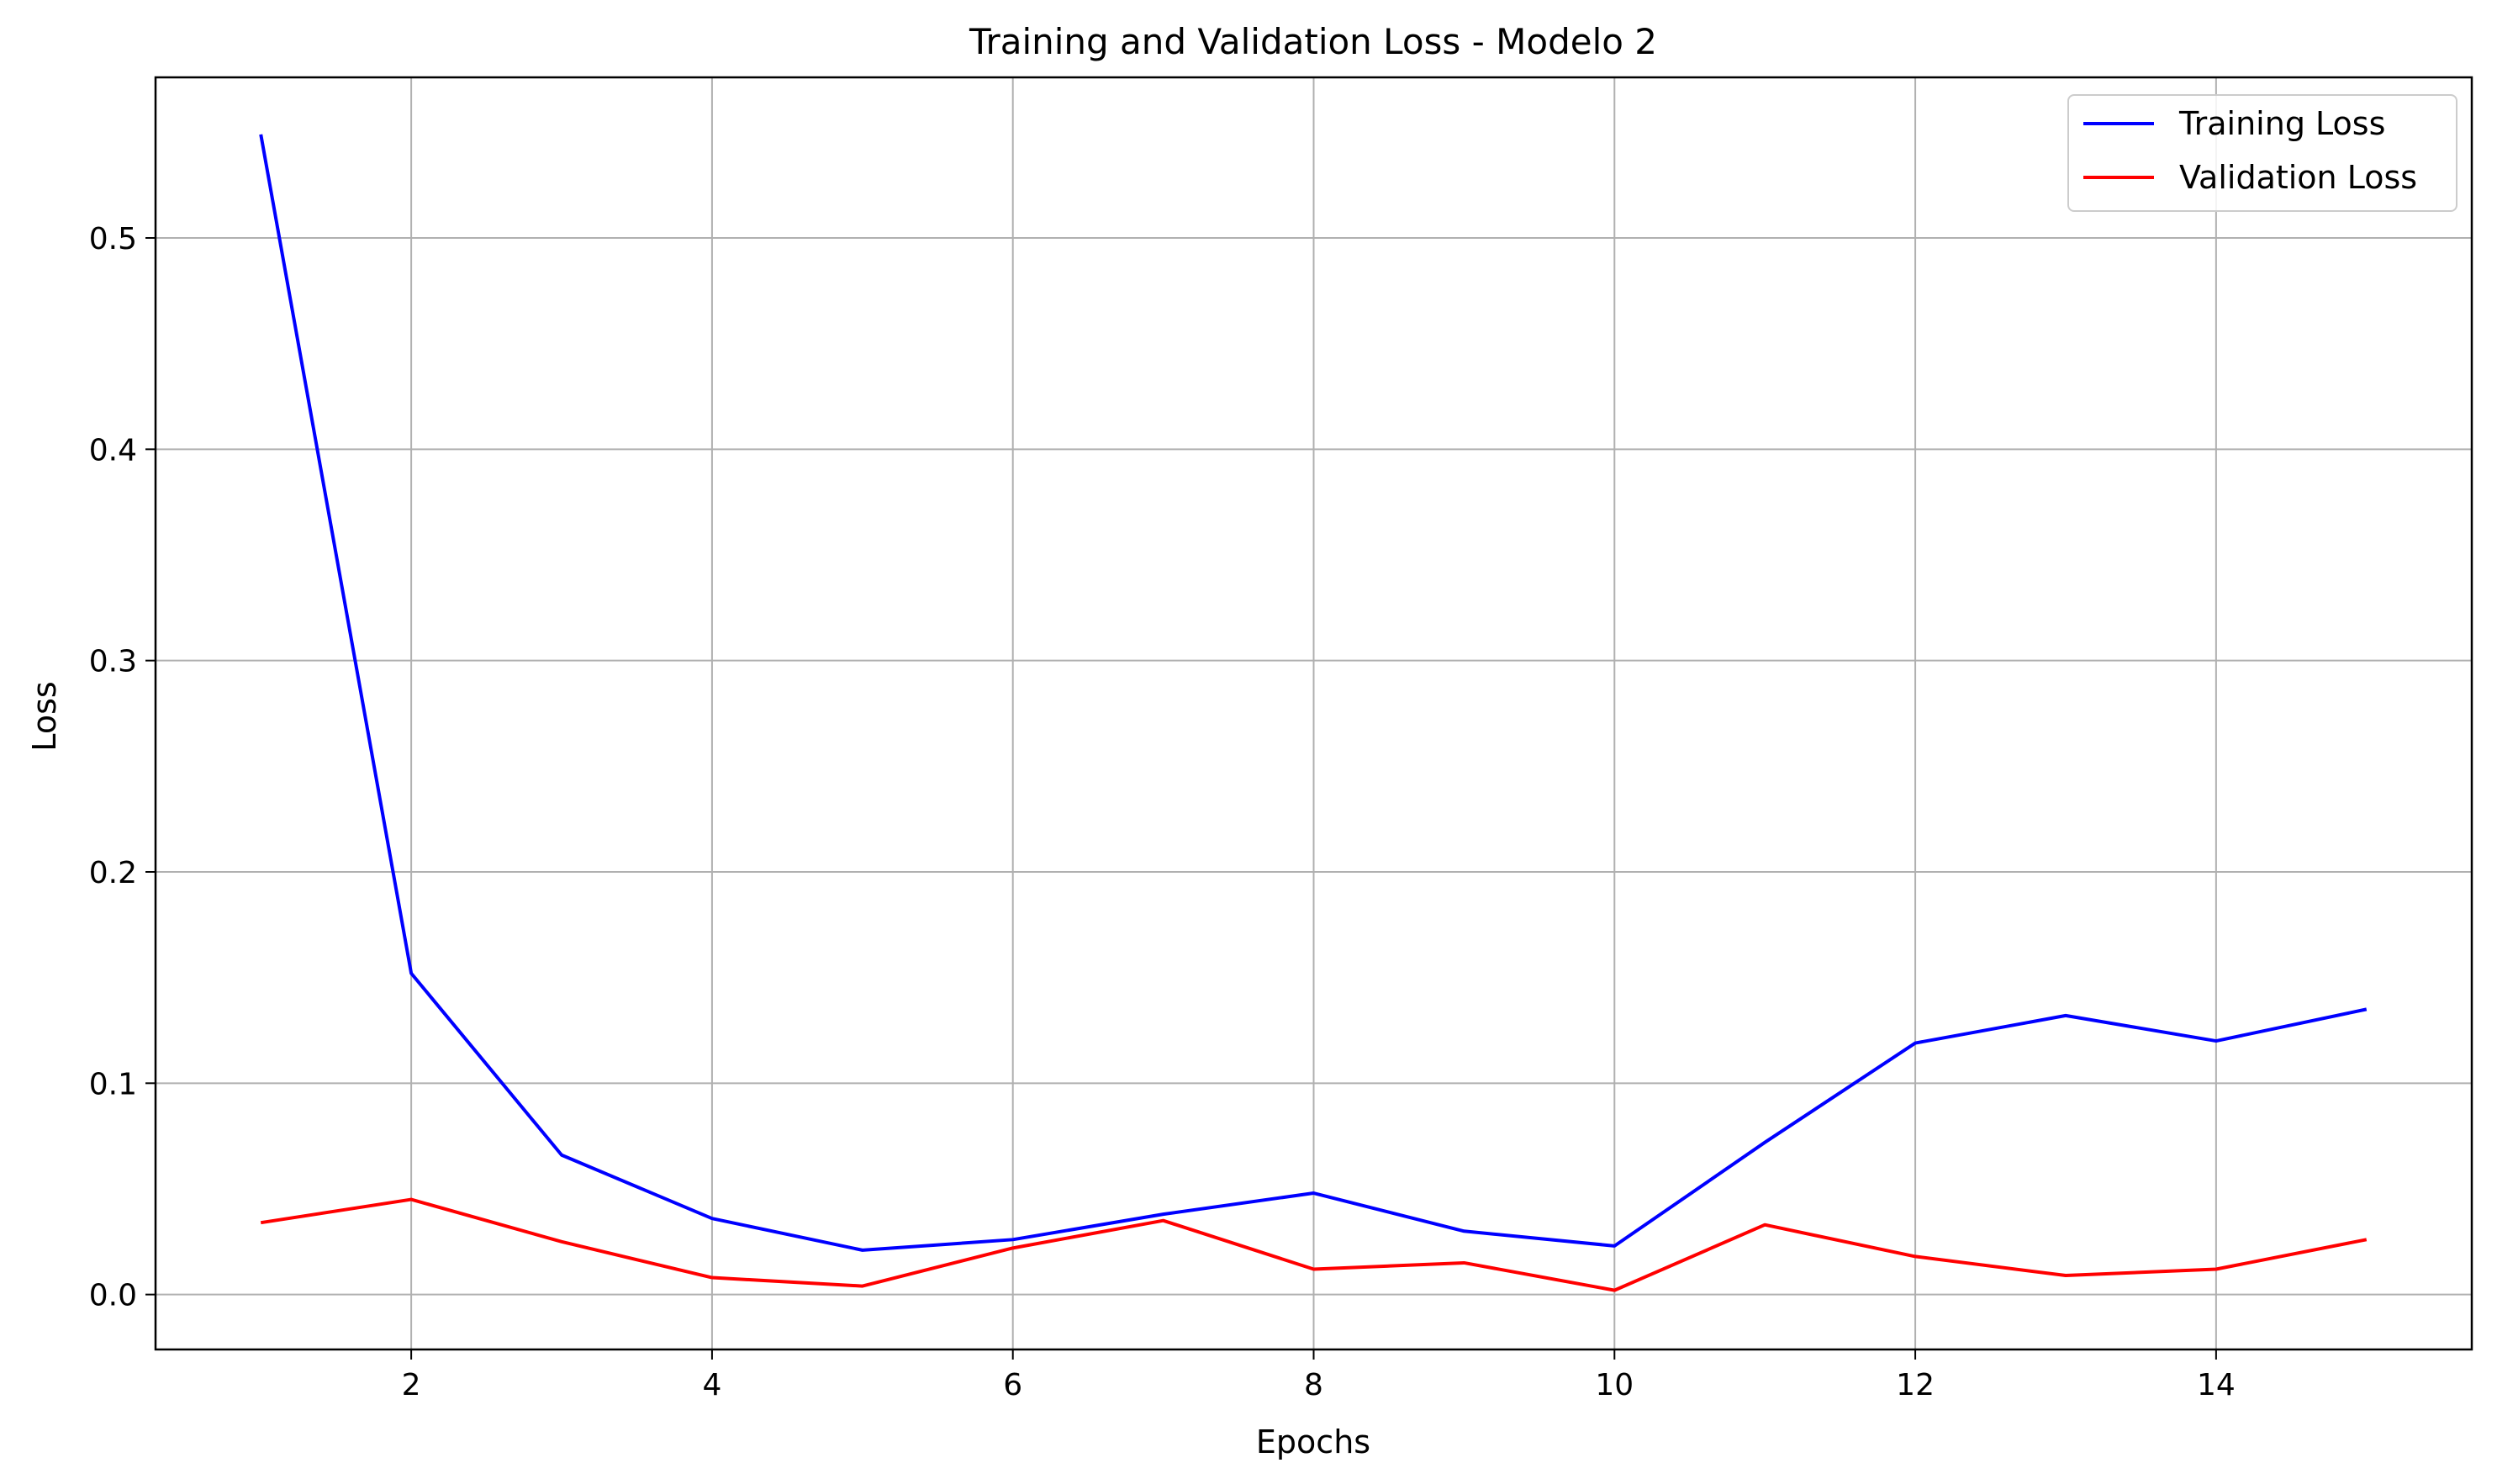 This screenshot has height=1484, width=2497. What do you see at coordinates (1313, 1441) in the screenshot?
I see `x-axis-label: Epochs` at bounding box center [1313, 1441].